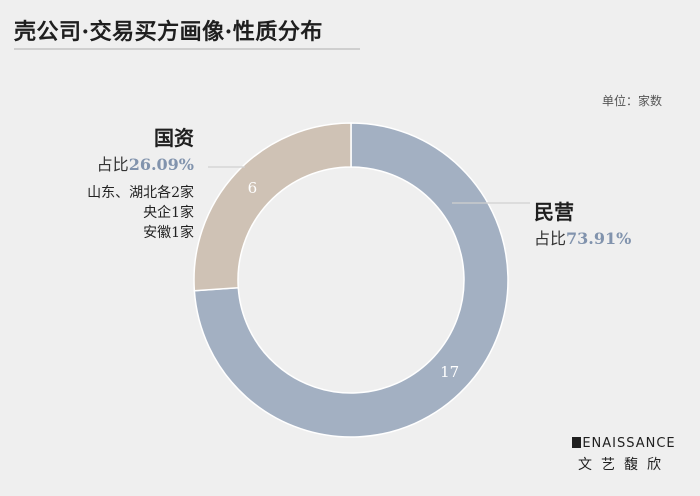  What do you see at coordinates (253, 188) in the screenshot?
I see `slice-value-label: 6` at bounding box center [253, 188].